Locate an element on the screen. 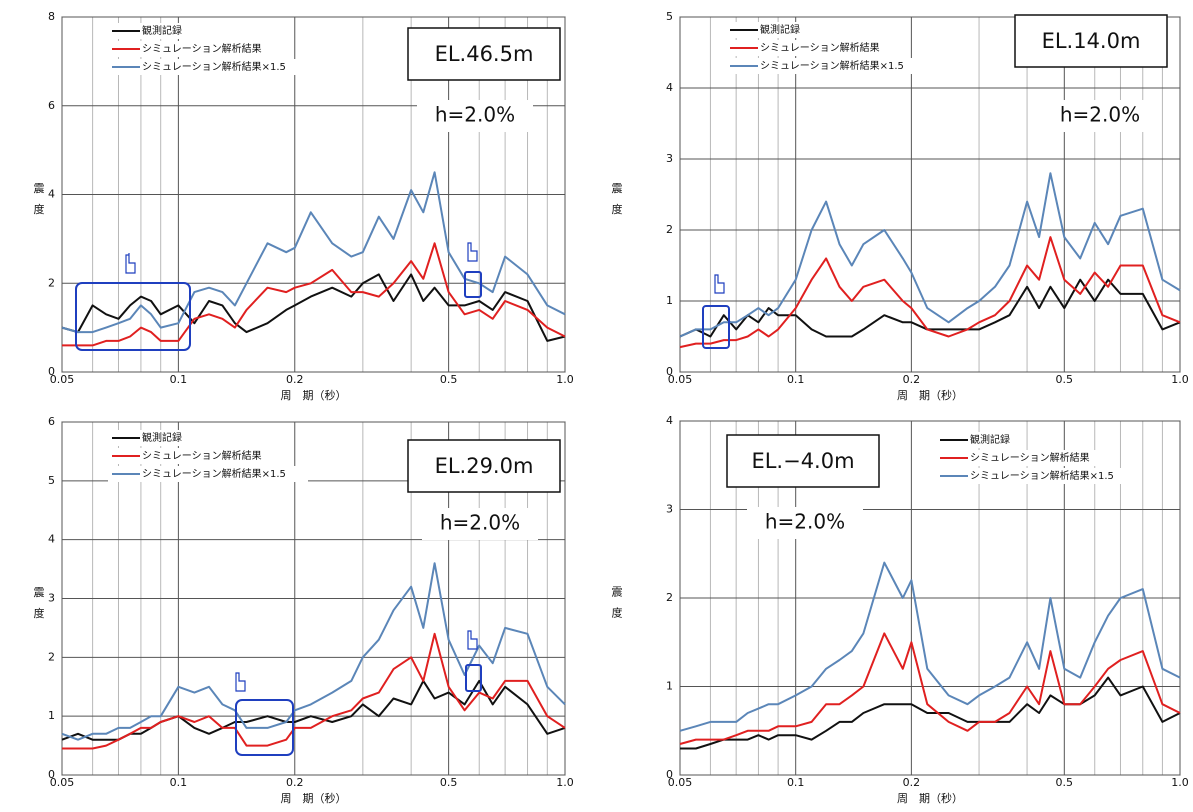 The height and width of the screenshot is (812, 1193). elevation-label: EL.29.0m is located at coordinates (484, 466).